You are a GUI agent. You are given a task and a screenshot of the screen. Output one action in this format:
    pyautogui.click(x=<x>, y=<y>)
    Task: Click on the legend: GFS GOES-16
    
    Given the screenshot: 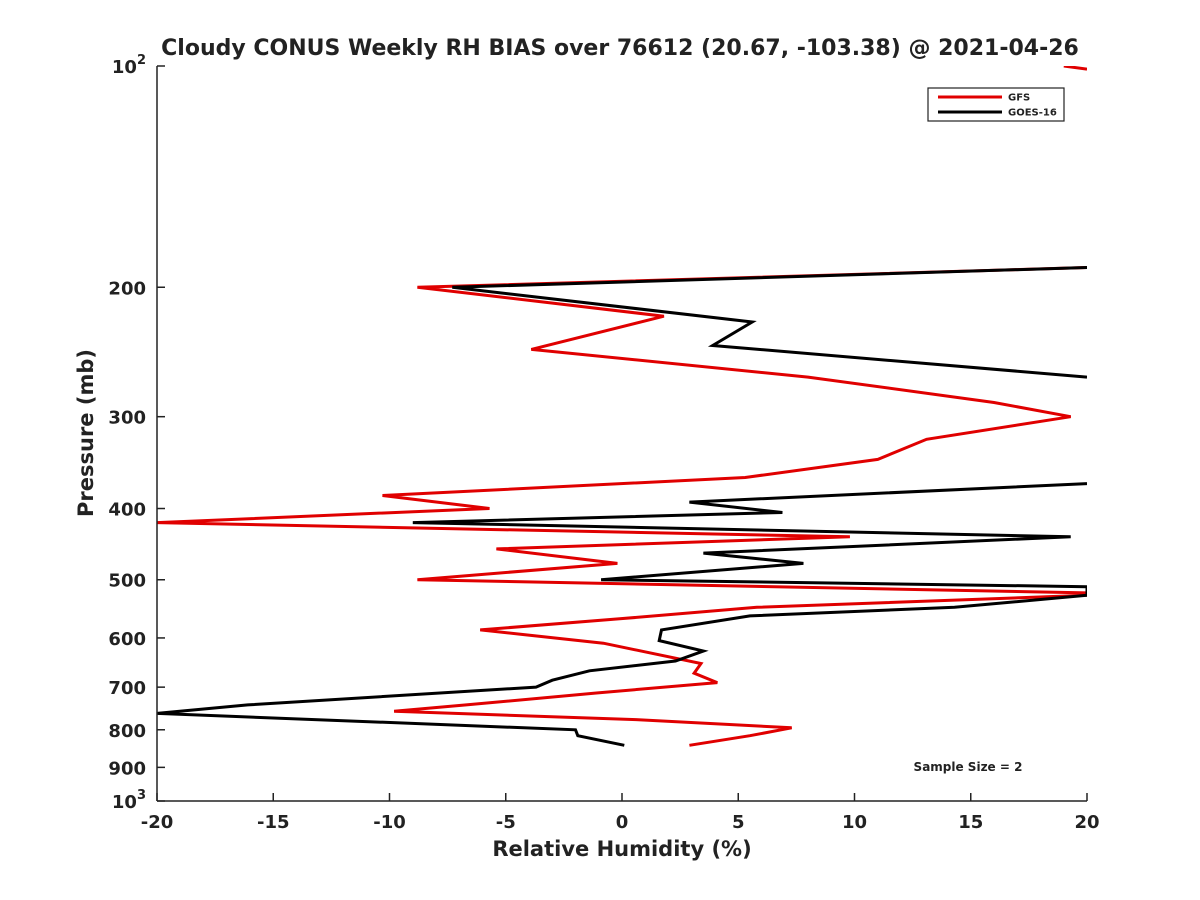 What is the action you would take?
    pyautogui.click(x=996, y=104)
    